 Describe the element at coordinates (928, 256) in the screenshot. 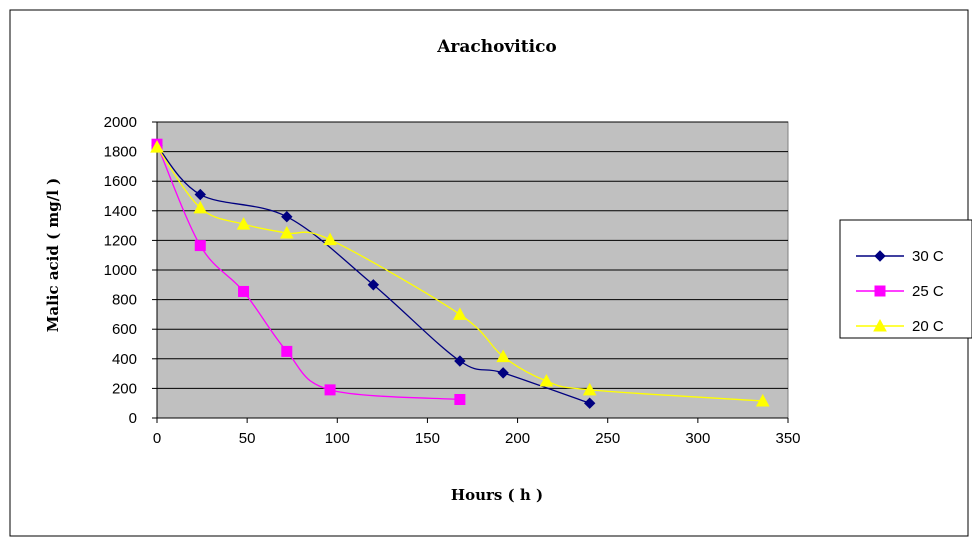

I see `legend-label: 30 C` at that location.